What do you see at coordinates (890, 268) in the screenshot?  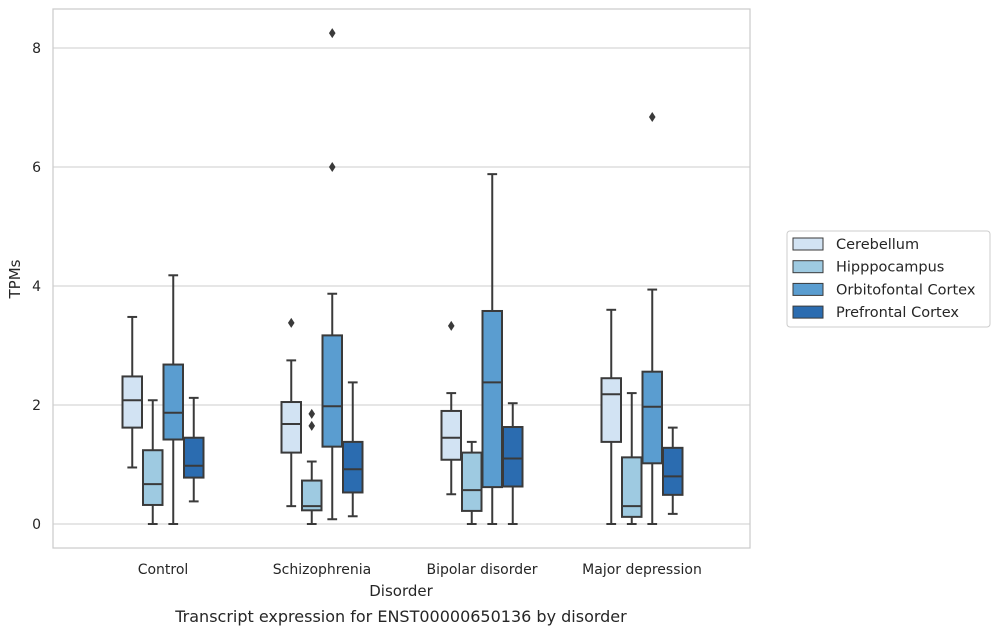 I see `legend-label: Hipppocampus` at bounding box center [890, 268].